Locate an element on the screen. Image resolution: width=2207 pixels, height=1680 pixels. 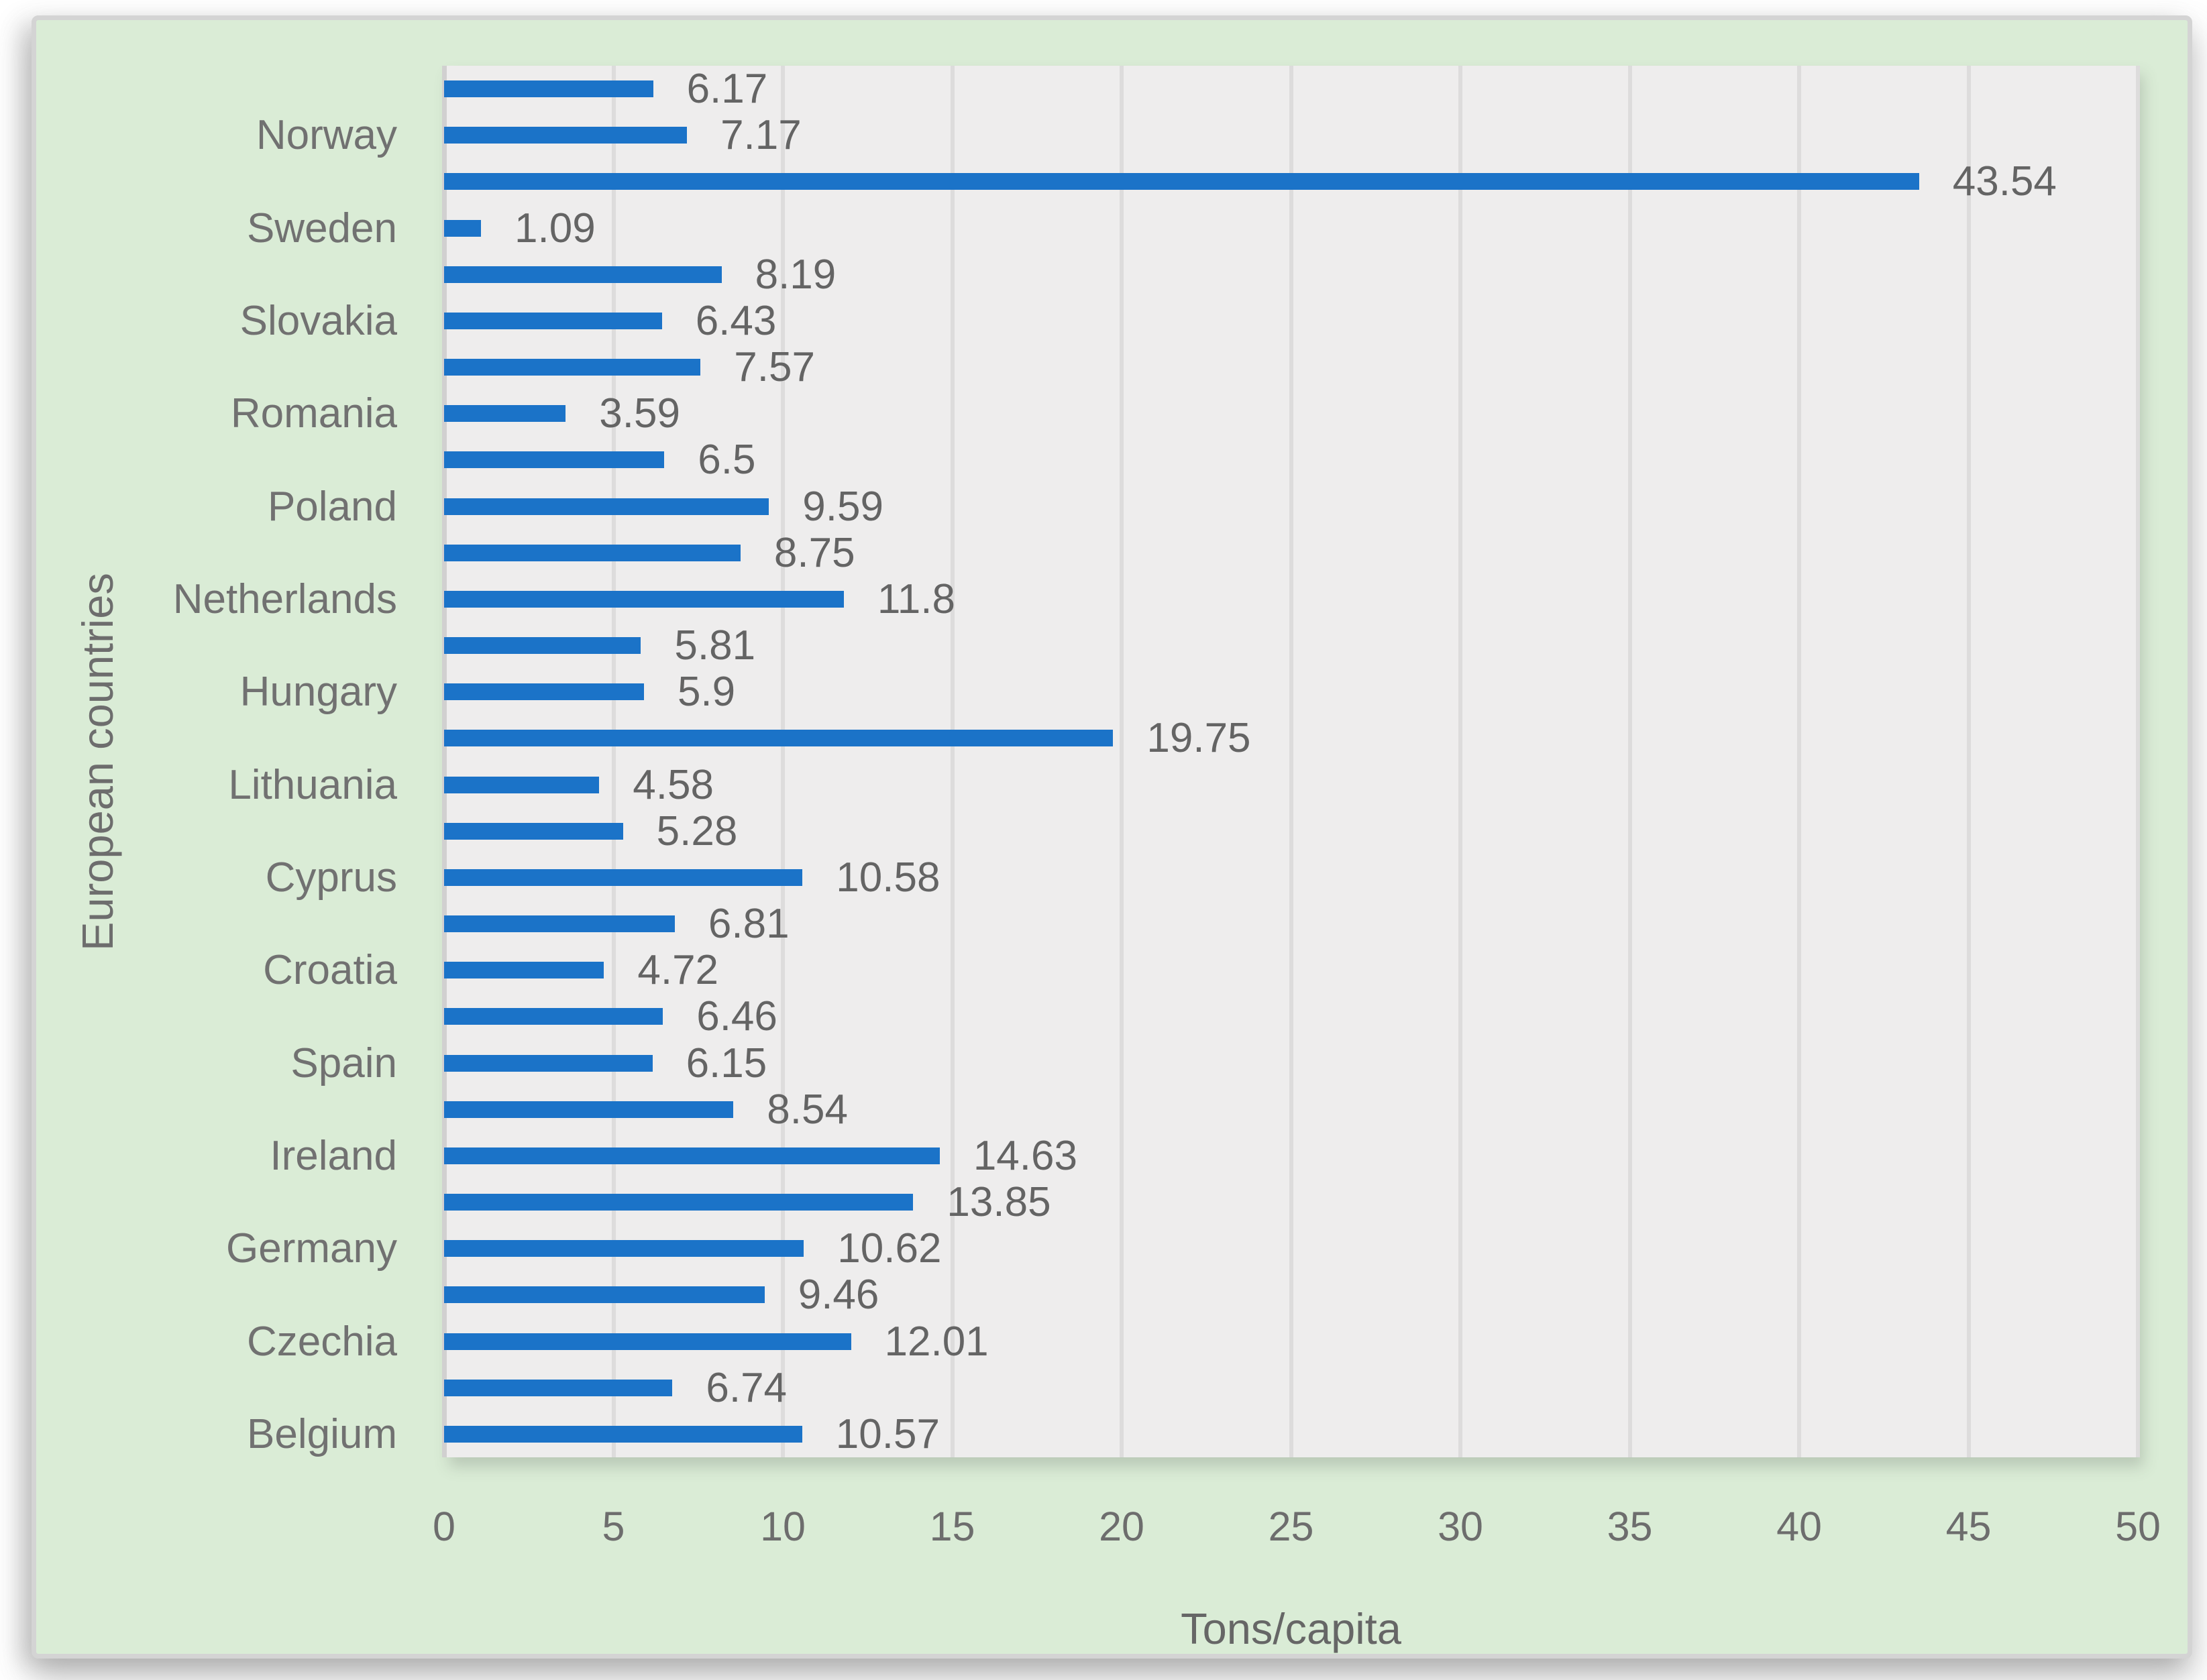
x-tick-label: 5 is located at coordinates (613, 1526).